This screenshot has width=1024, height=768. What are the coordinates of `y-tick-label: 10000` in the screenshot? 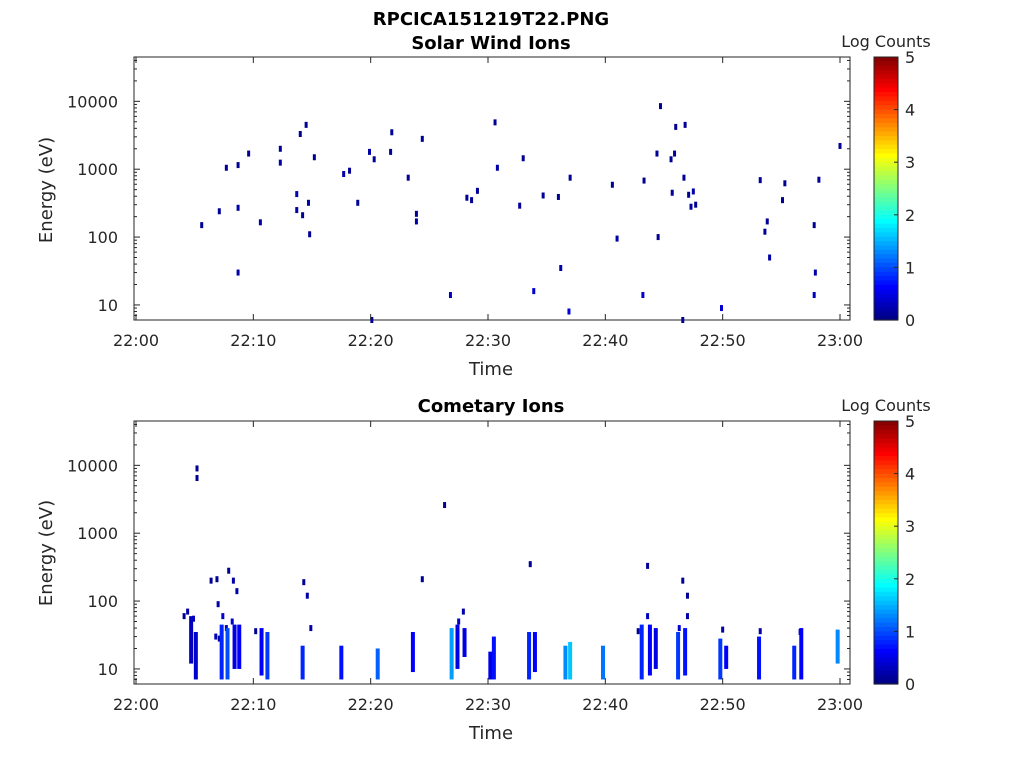 It's located at (92, 101).